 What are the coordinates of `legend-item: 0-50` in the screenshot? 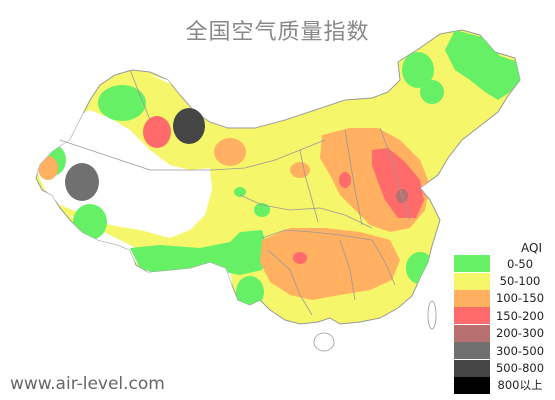 It's located at (502, 264).